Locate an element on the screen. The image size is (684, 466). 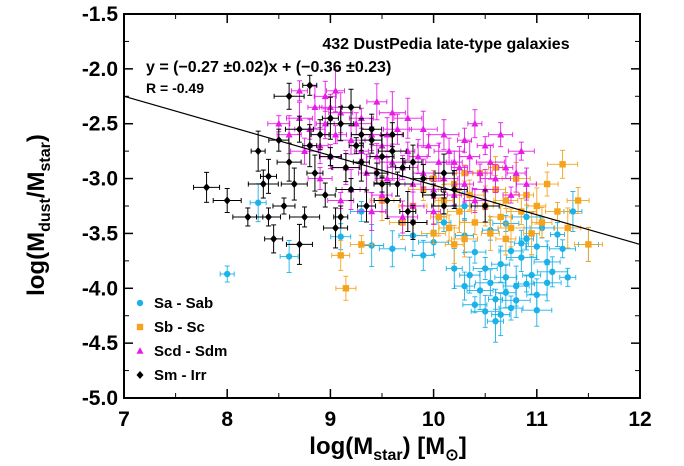
legend-label-1: Sb - Sc is located at coordinates (179, 327).